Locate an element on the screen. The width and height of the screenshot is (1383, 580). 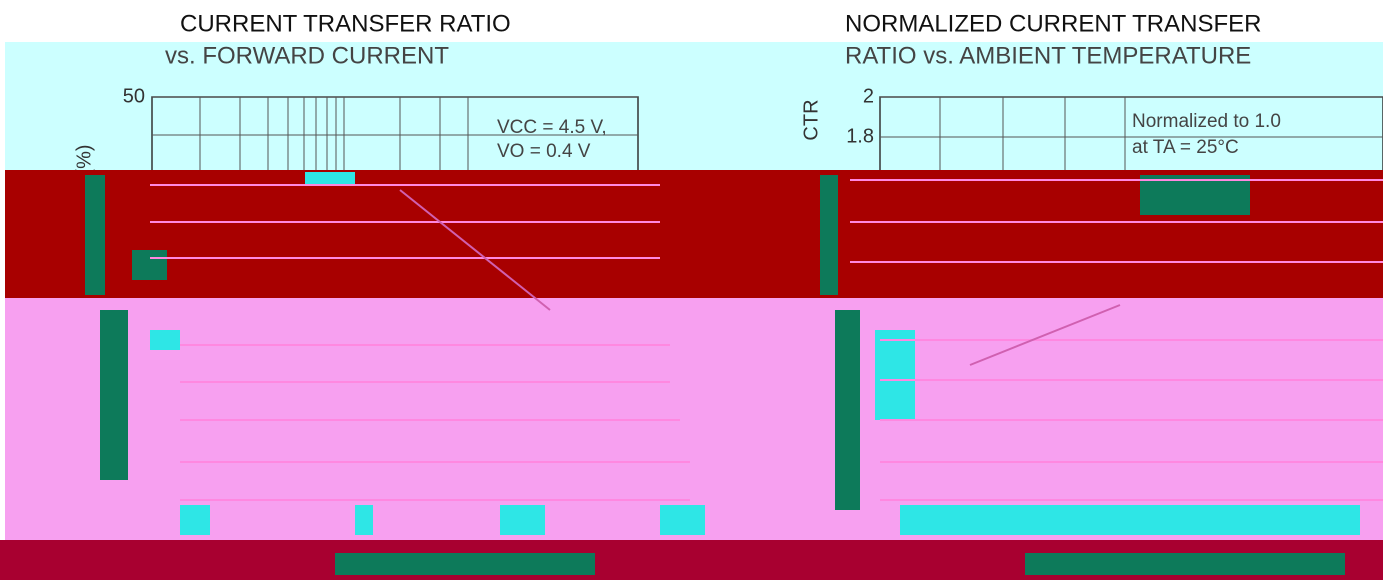
chart-title: NORMALIZED CURRENT TRANSFER is located at coordinates (1053, 23).